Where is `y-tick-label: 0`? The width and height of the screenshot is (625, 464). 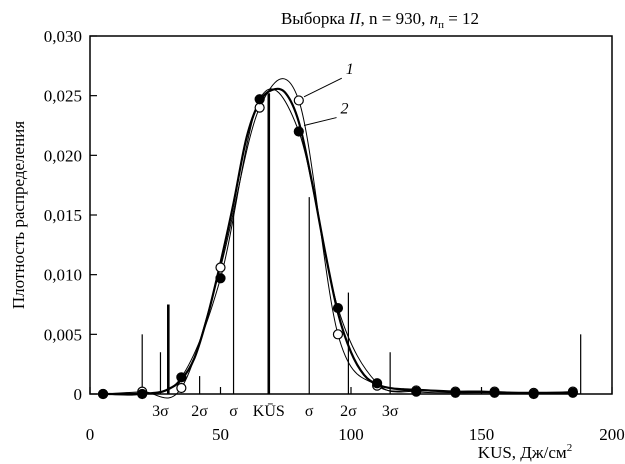 y-tick-label: 0 is located at coordinates (78, 394).